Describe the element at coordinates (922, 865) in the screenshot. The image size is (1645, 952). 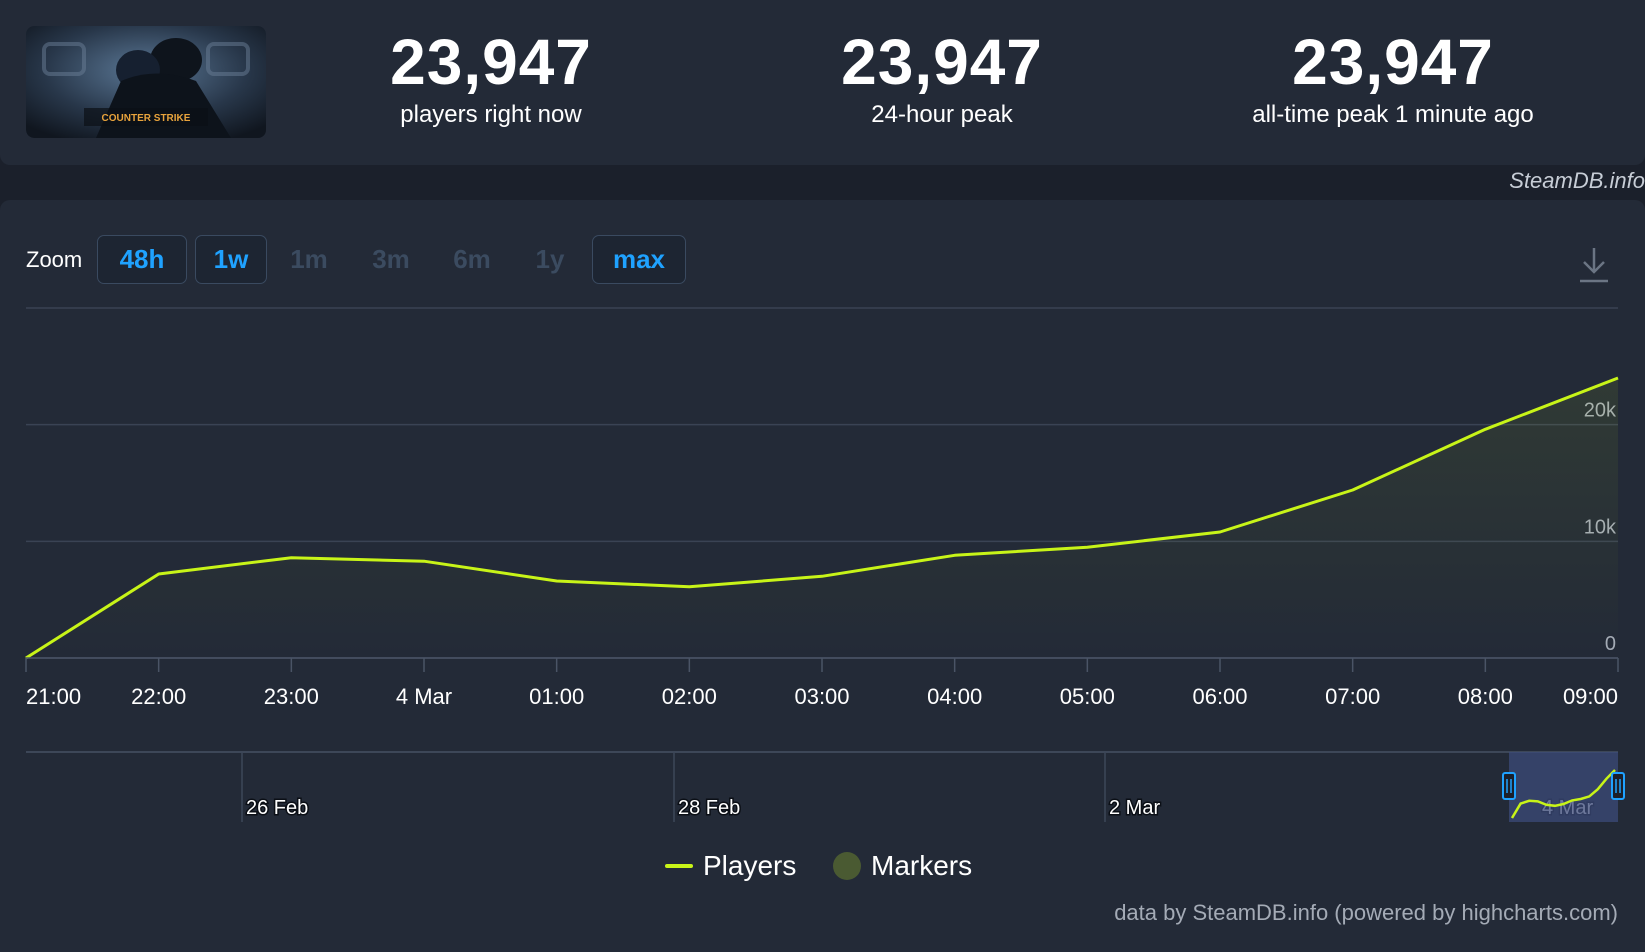
I see `legend-markers-label: Markers` at that location.